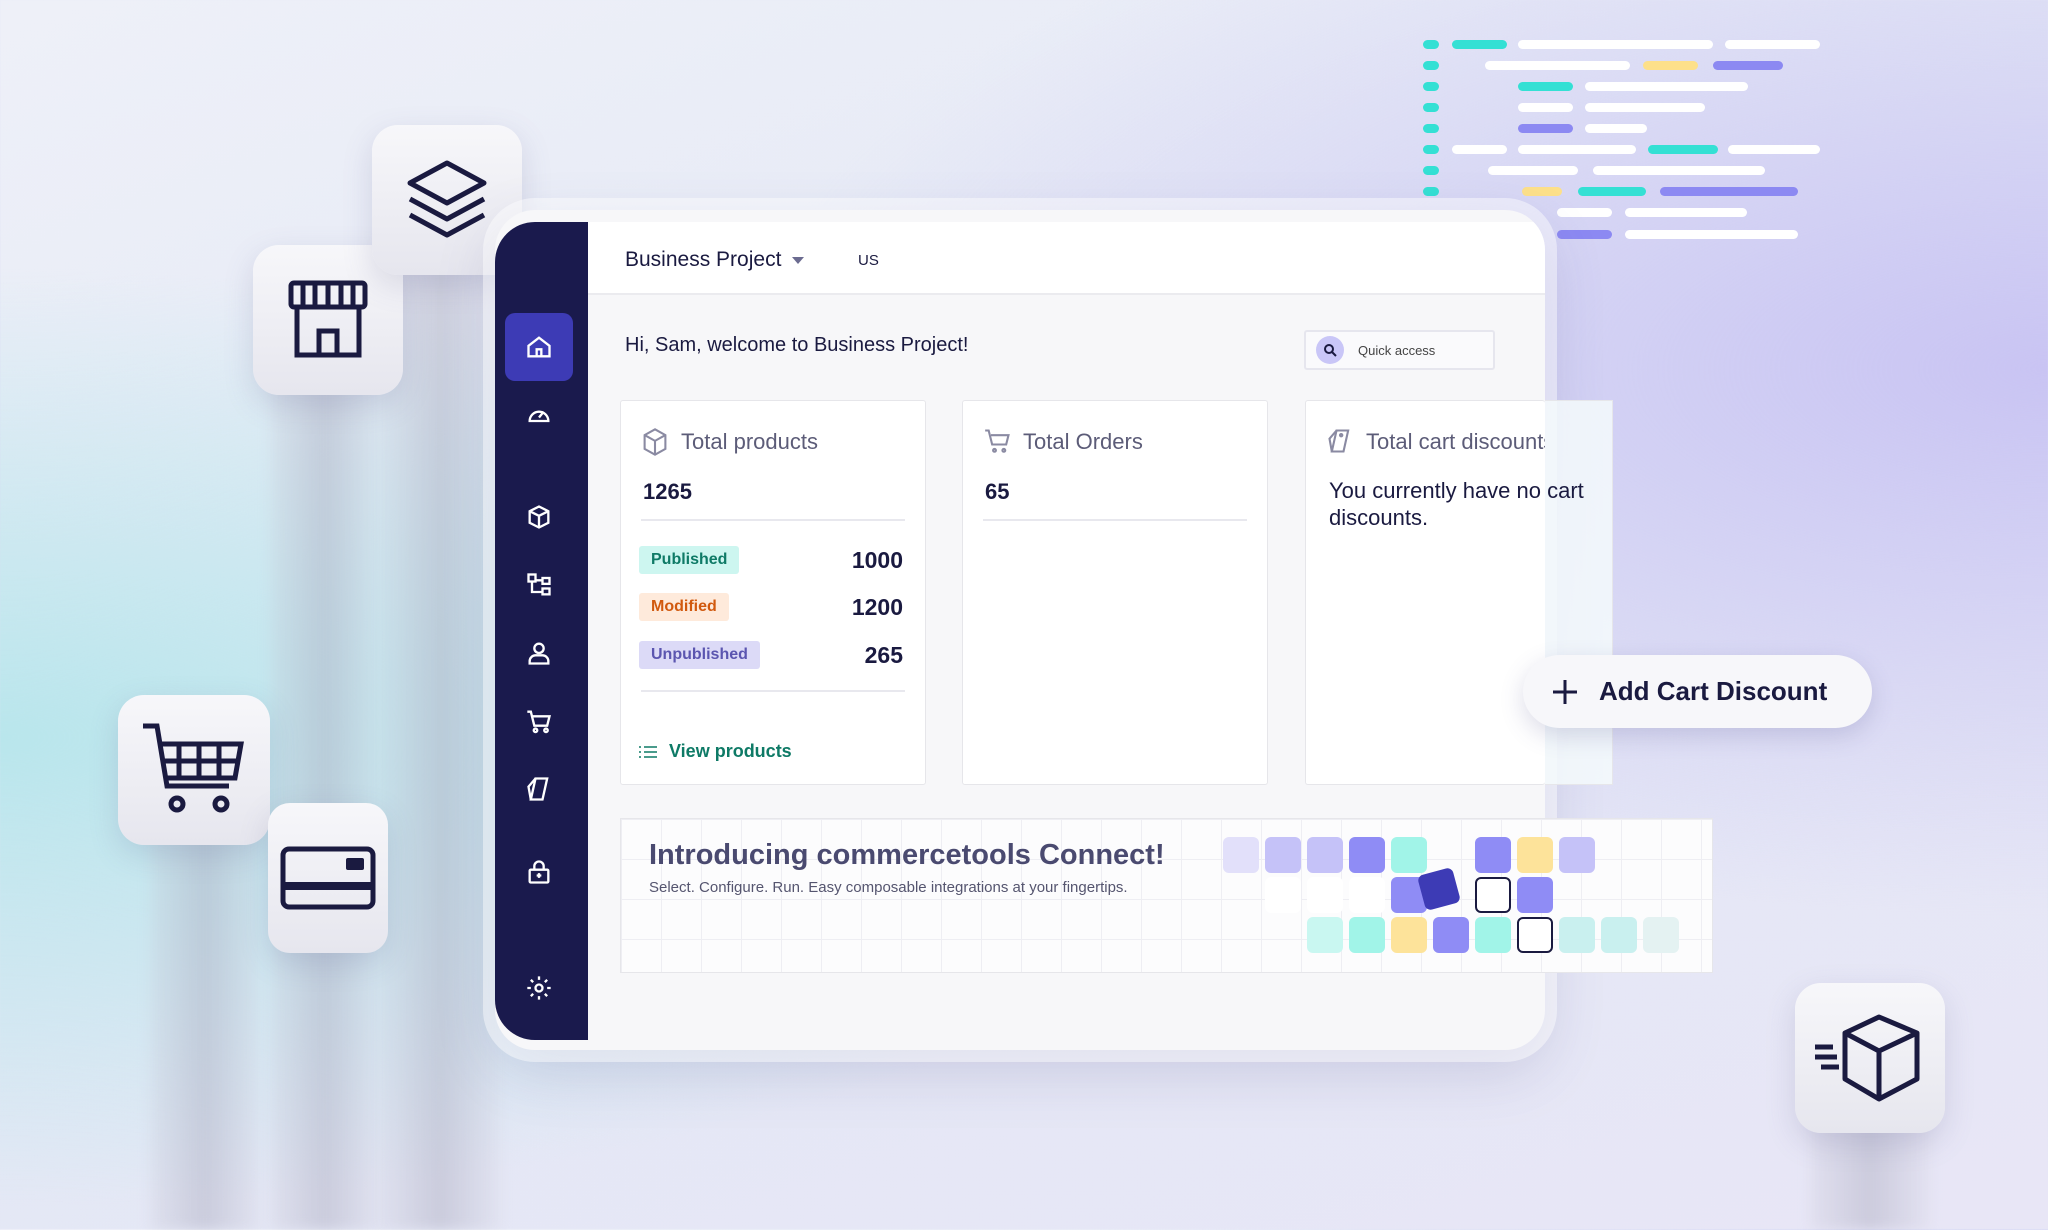 The width and height of the screenshot is (2048, 1230). What do you see at coordinates (684, 607) in the screenshot?
I see `status-badge-modified: Modified` at bounding box center [684, 607].